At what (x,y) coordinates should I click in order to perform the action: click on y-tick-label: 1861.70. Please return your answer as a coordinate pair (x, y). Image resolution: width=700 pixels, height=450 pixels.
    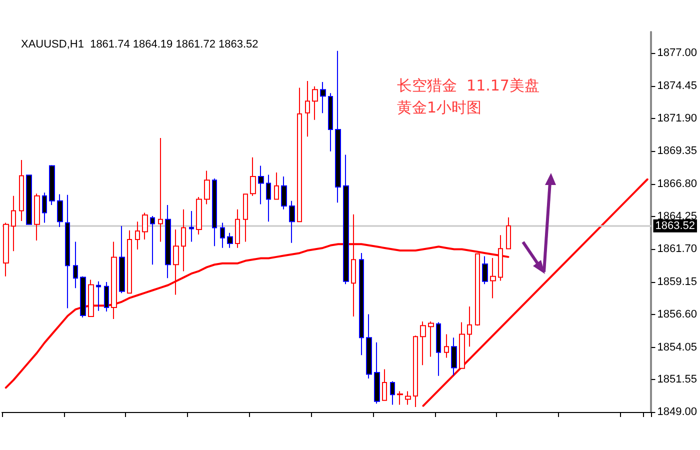
    Looking at the image, I should click on (677, 249).